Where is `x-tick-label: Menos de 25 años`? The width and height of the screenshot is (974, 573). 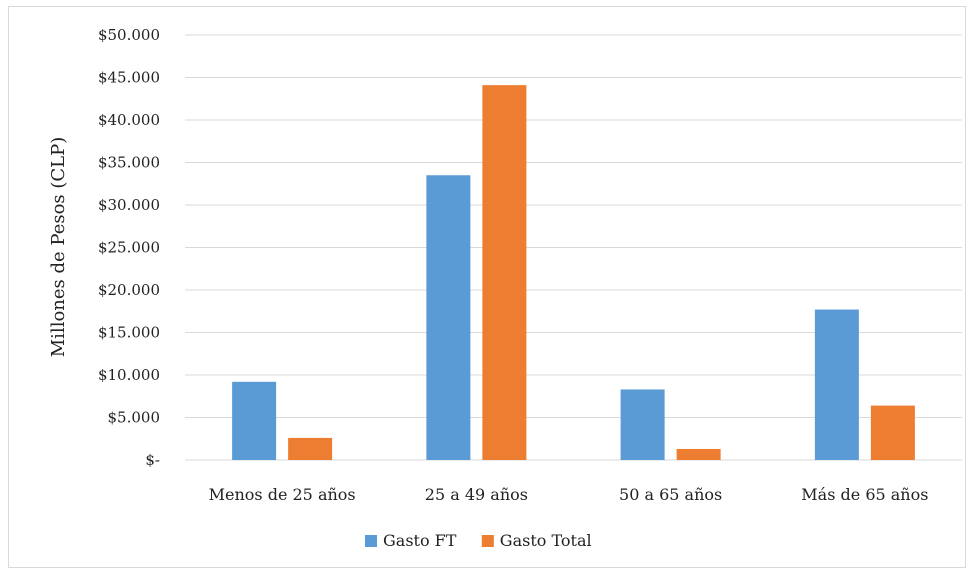 x-tick-label: Menos de 25 años is located at coordinates (282, 494).